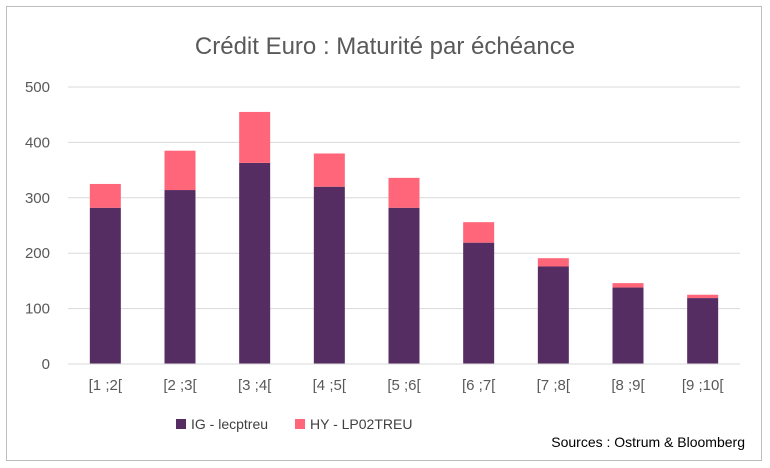 The width and height of the screenshot is (770, 468). I want to click on x-tick-label: [6 ;7[, so click(479, 385).